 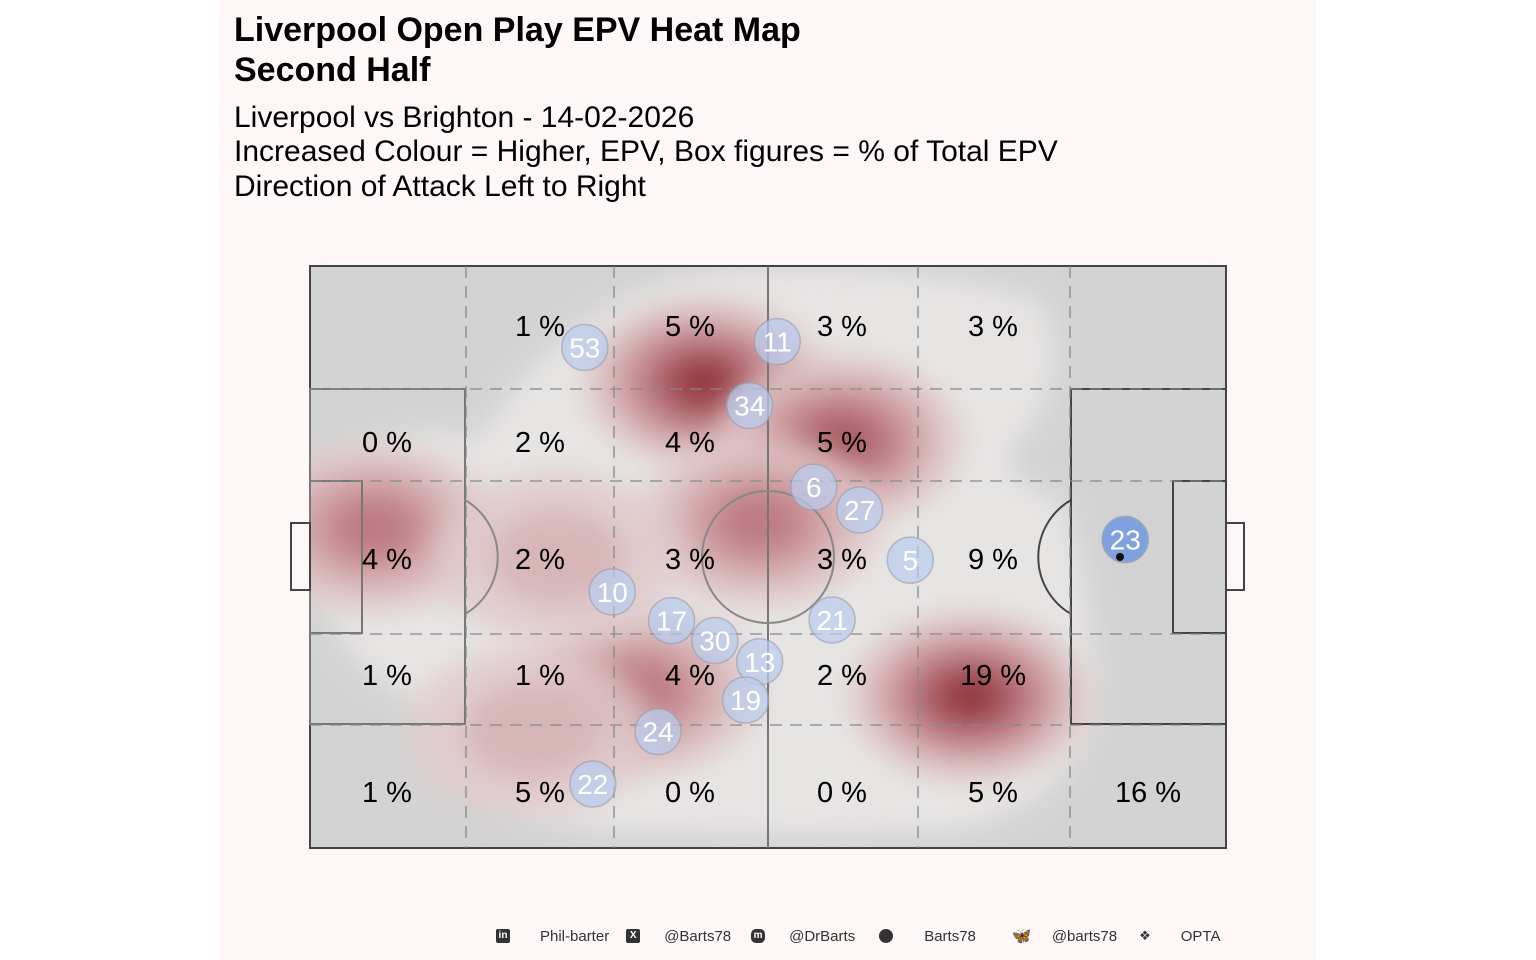 I want to click on zone-percentage: 19 %, so click(x=993, y=676).